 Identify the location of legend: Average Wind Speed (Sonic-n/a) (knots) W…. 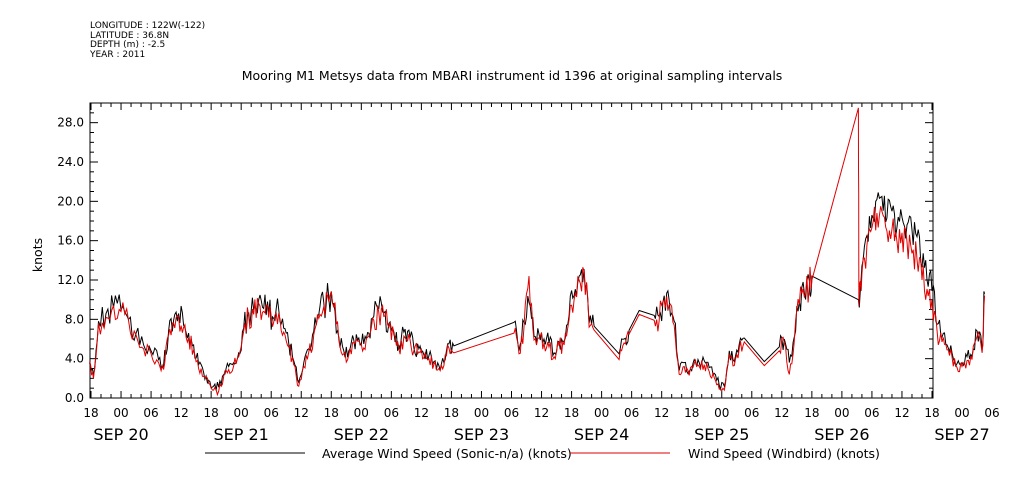
(542, 453).